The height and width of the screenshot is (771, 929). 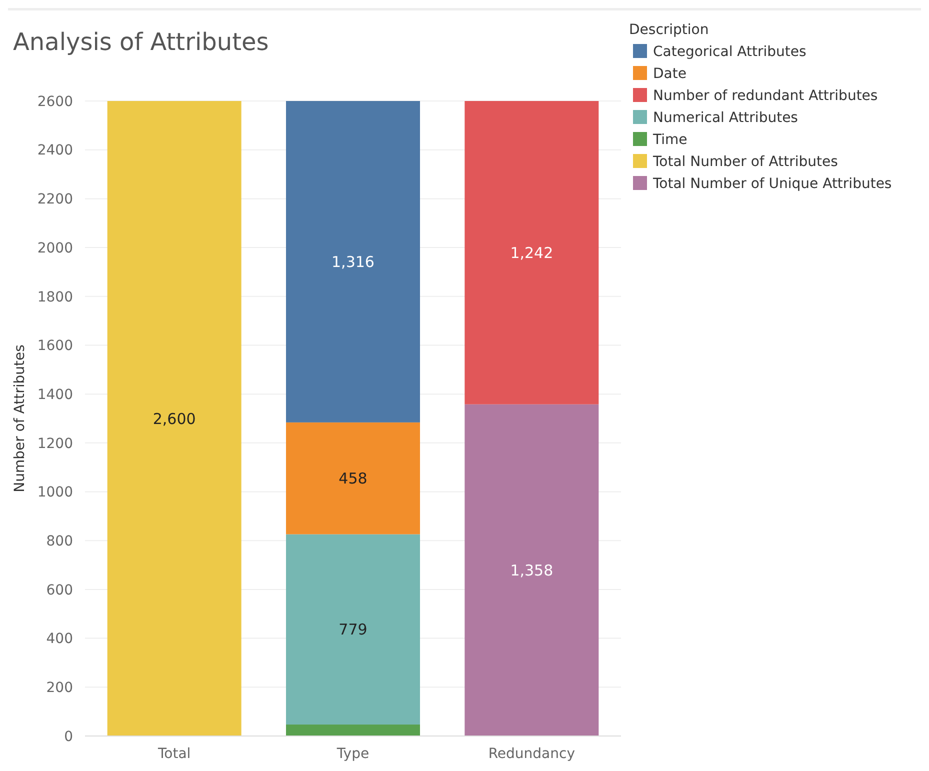 What do you see at coordinates (55, 346) in the screenshot?
I see `y-tick-label: 1600` at bounding box center [55, 346].